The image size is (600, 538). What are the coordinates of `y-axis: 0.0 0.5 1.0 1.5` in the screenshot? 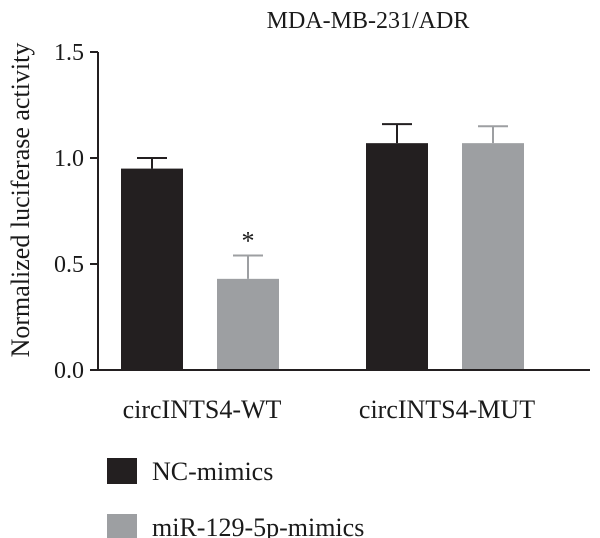 It's located at (76, 212).